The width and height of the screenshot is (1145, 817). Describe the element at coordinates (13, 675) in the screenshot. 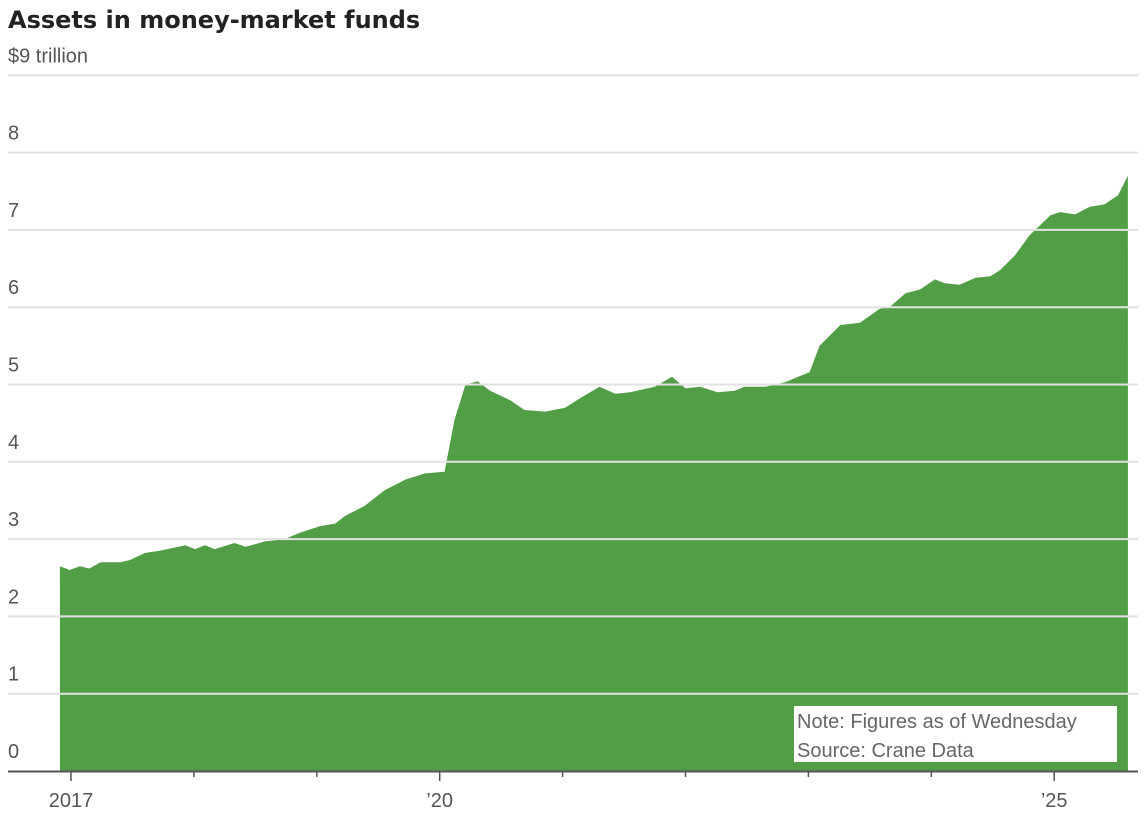

I see `y-tick-label: 1` at that location.